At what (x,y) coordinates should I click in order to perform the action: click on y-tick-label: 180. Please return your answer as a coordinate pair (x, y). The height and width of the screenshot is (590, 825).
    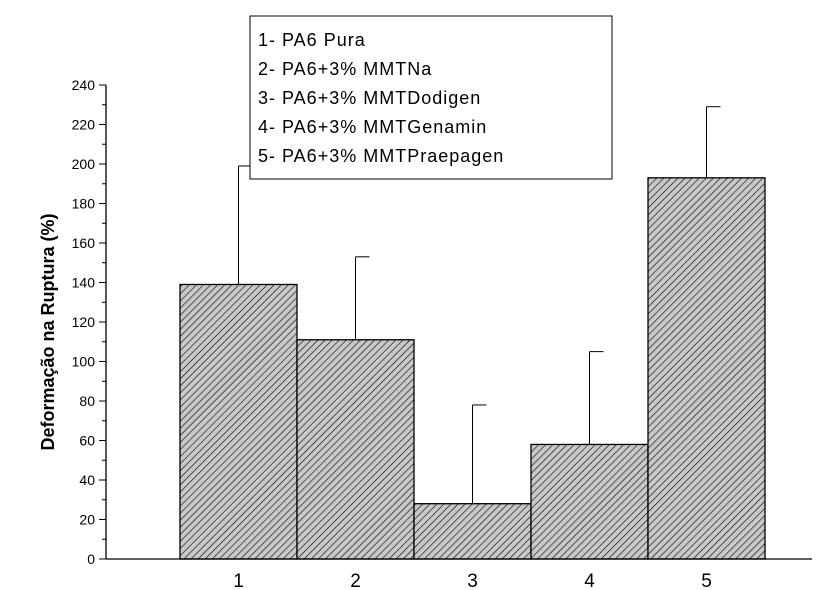
    Looking at the image, I should click on (84, 204).